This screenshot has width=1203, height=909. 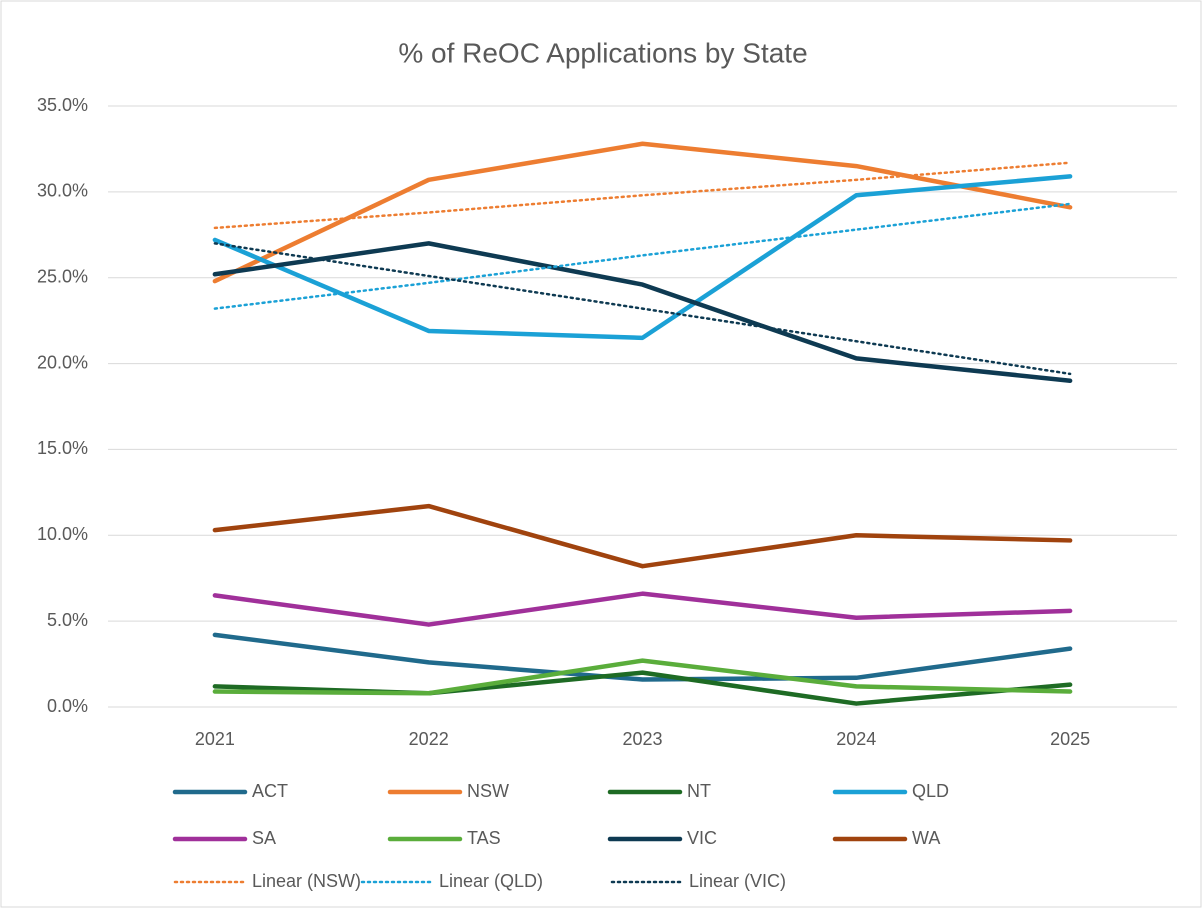 I want to click on legend-label: Linear (NSW), so click(x=306, y=881).